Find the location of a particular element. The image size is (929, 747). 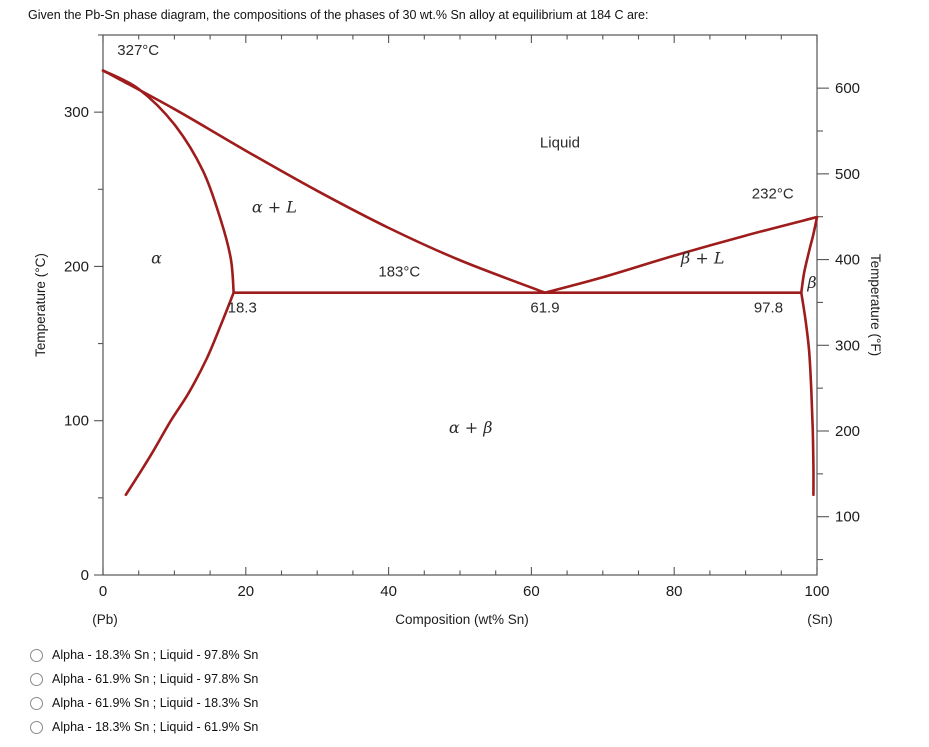

y-tick-label-fahrenheit: 500 is located at coordinates (847, 174).